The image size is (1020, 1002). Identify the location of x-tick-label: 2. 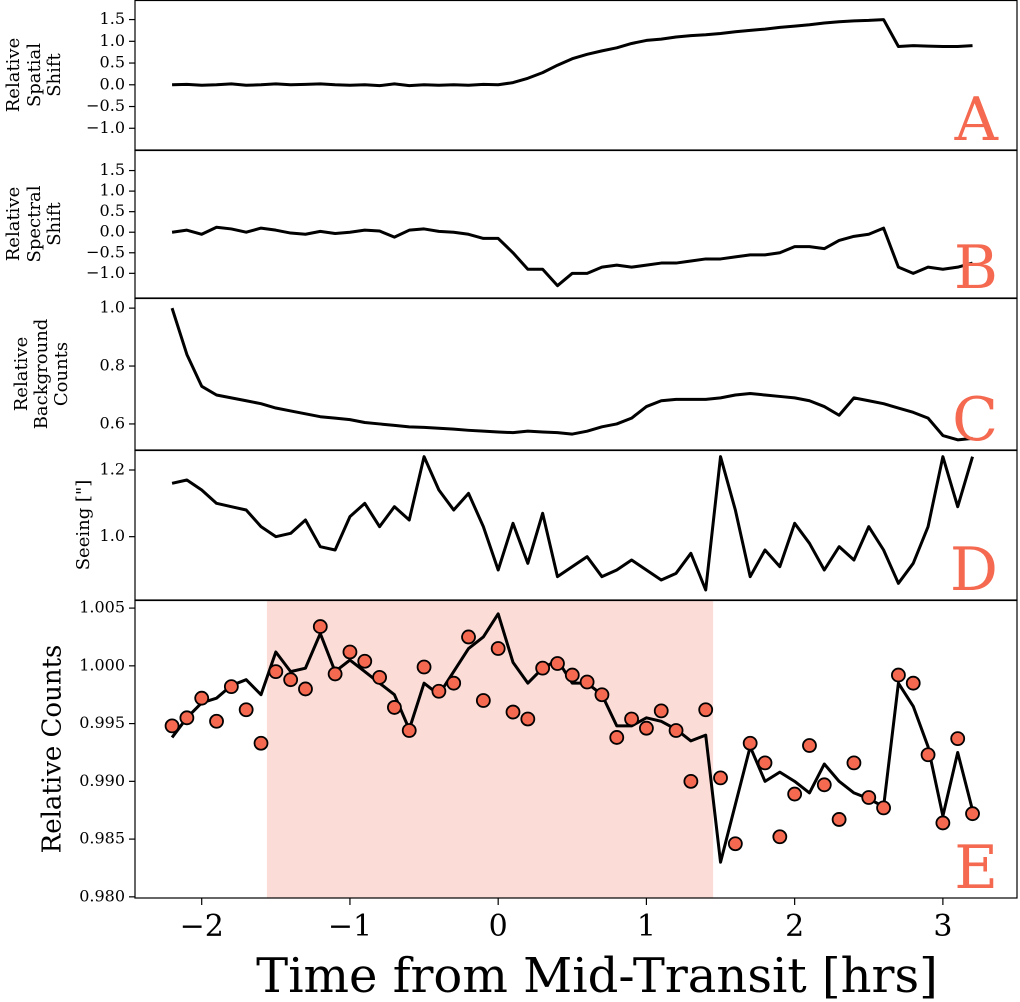
(794, 926).